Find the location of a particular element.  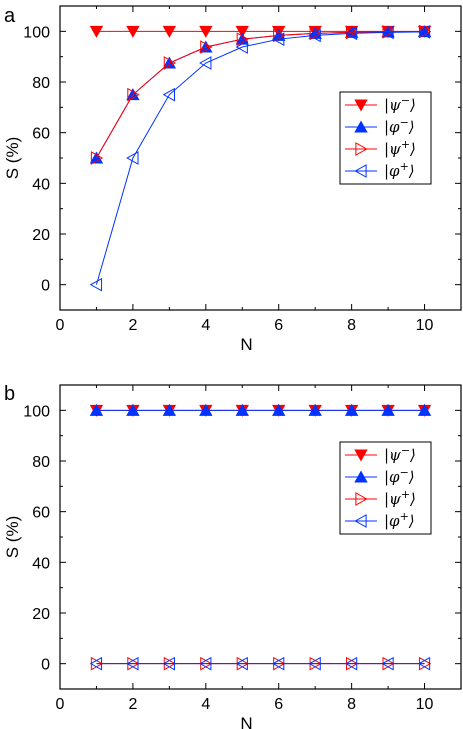

legend-label: |φ+⟩ is located at coordinates (399, 520).